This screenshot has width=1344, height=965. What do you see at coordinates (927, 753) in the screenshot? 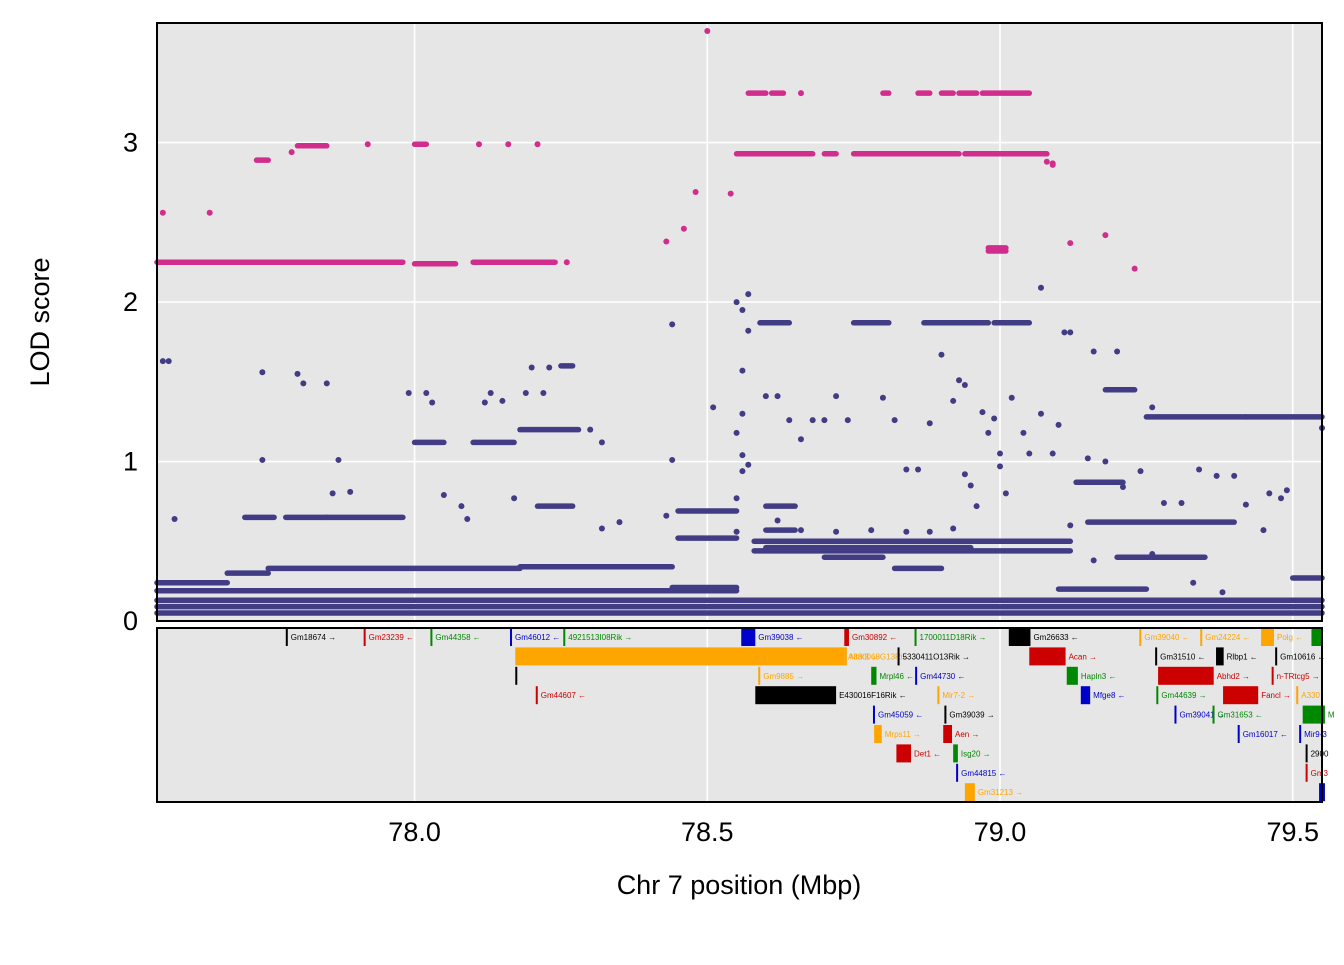
I see `gene-label: Det1 ←` at bounding box center [927, 753].